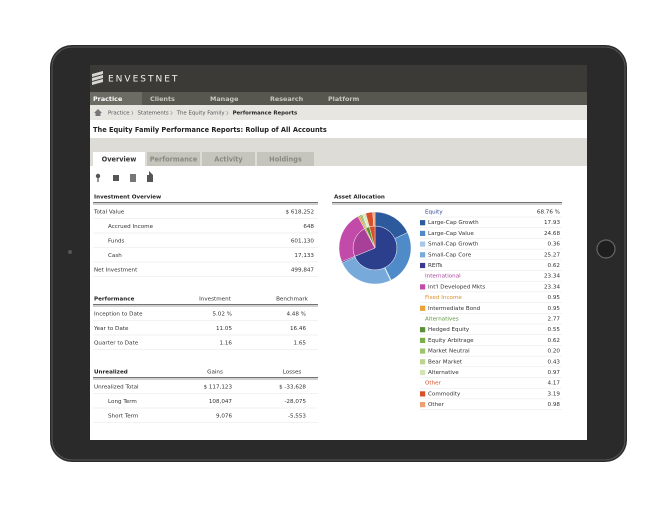 Image resolution: width=667 pixels, height=513 pixels. What do you see at coordinates (115, 256) in the screenshot?
I see `row-label: Cash` at bounding box center [115, 256].